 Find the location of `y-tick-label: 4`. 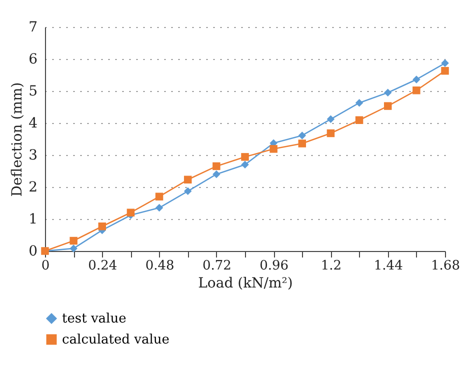

y-tick-label: 4 is located at coordinates (33, 124).